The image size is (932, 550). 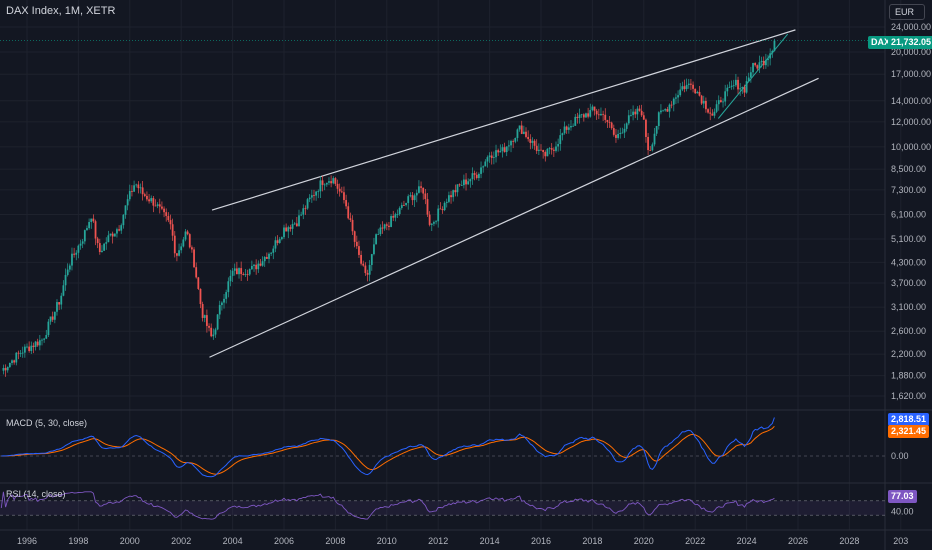 What do you see at coordinates (900, 456) in the screenshot?
I see `macd-zero-tick: 0.00` at bounding box center [900, 456].